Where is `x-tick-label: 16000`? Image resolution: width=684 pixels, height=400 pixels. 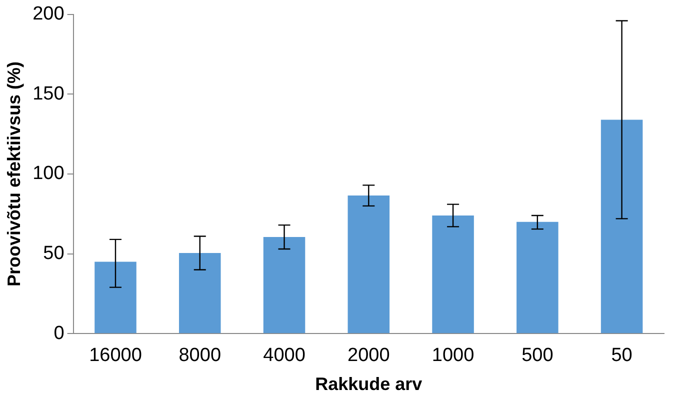
x-tick-label: 16000 is located at coordinates (115, 355).